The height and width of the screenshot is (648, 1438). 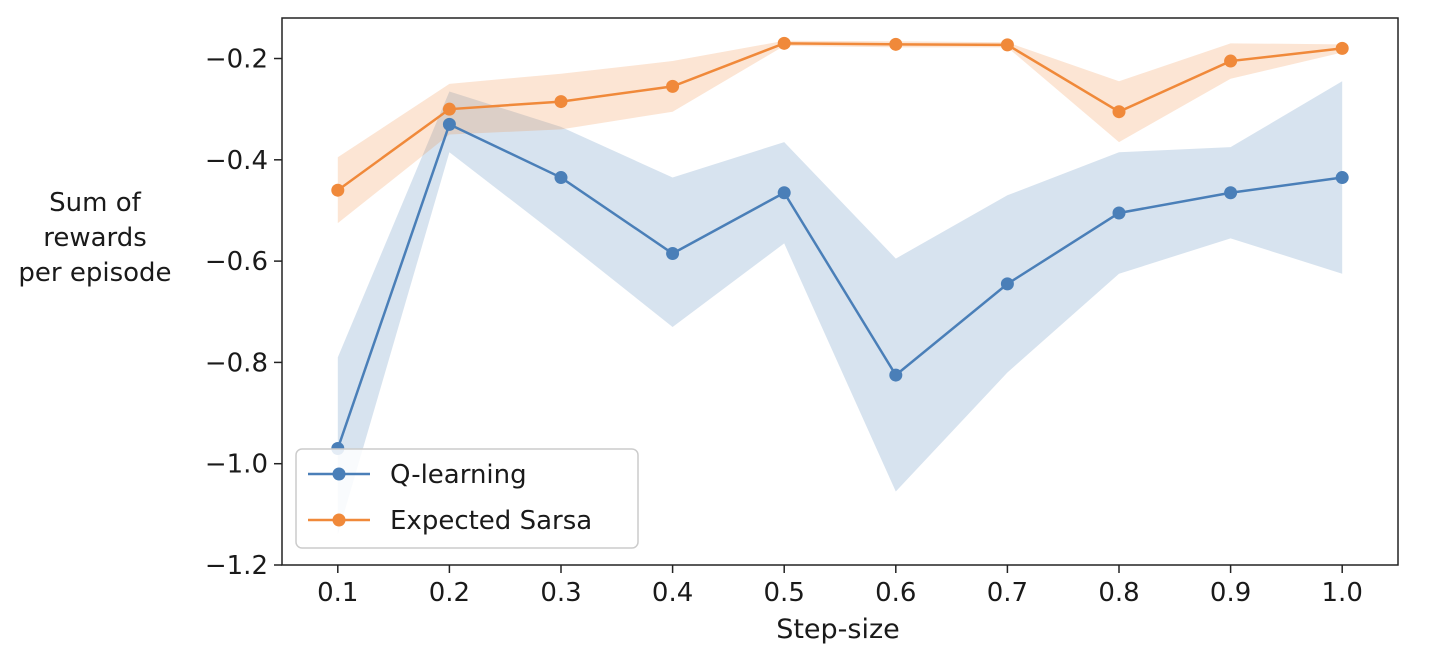 I want to click on x-tick-label: 1.0, so click(x=1342, y=593).